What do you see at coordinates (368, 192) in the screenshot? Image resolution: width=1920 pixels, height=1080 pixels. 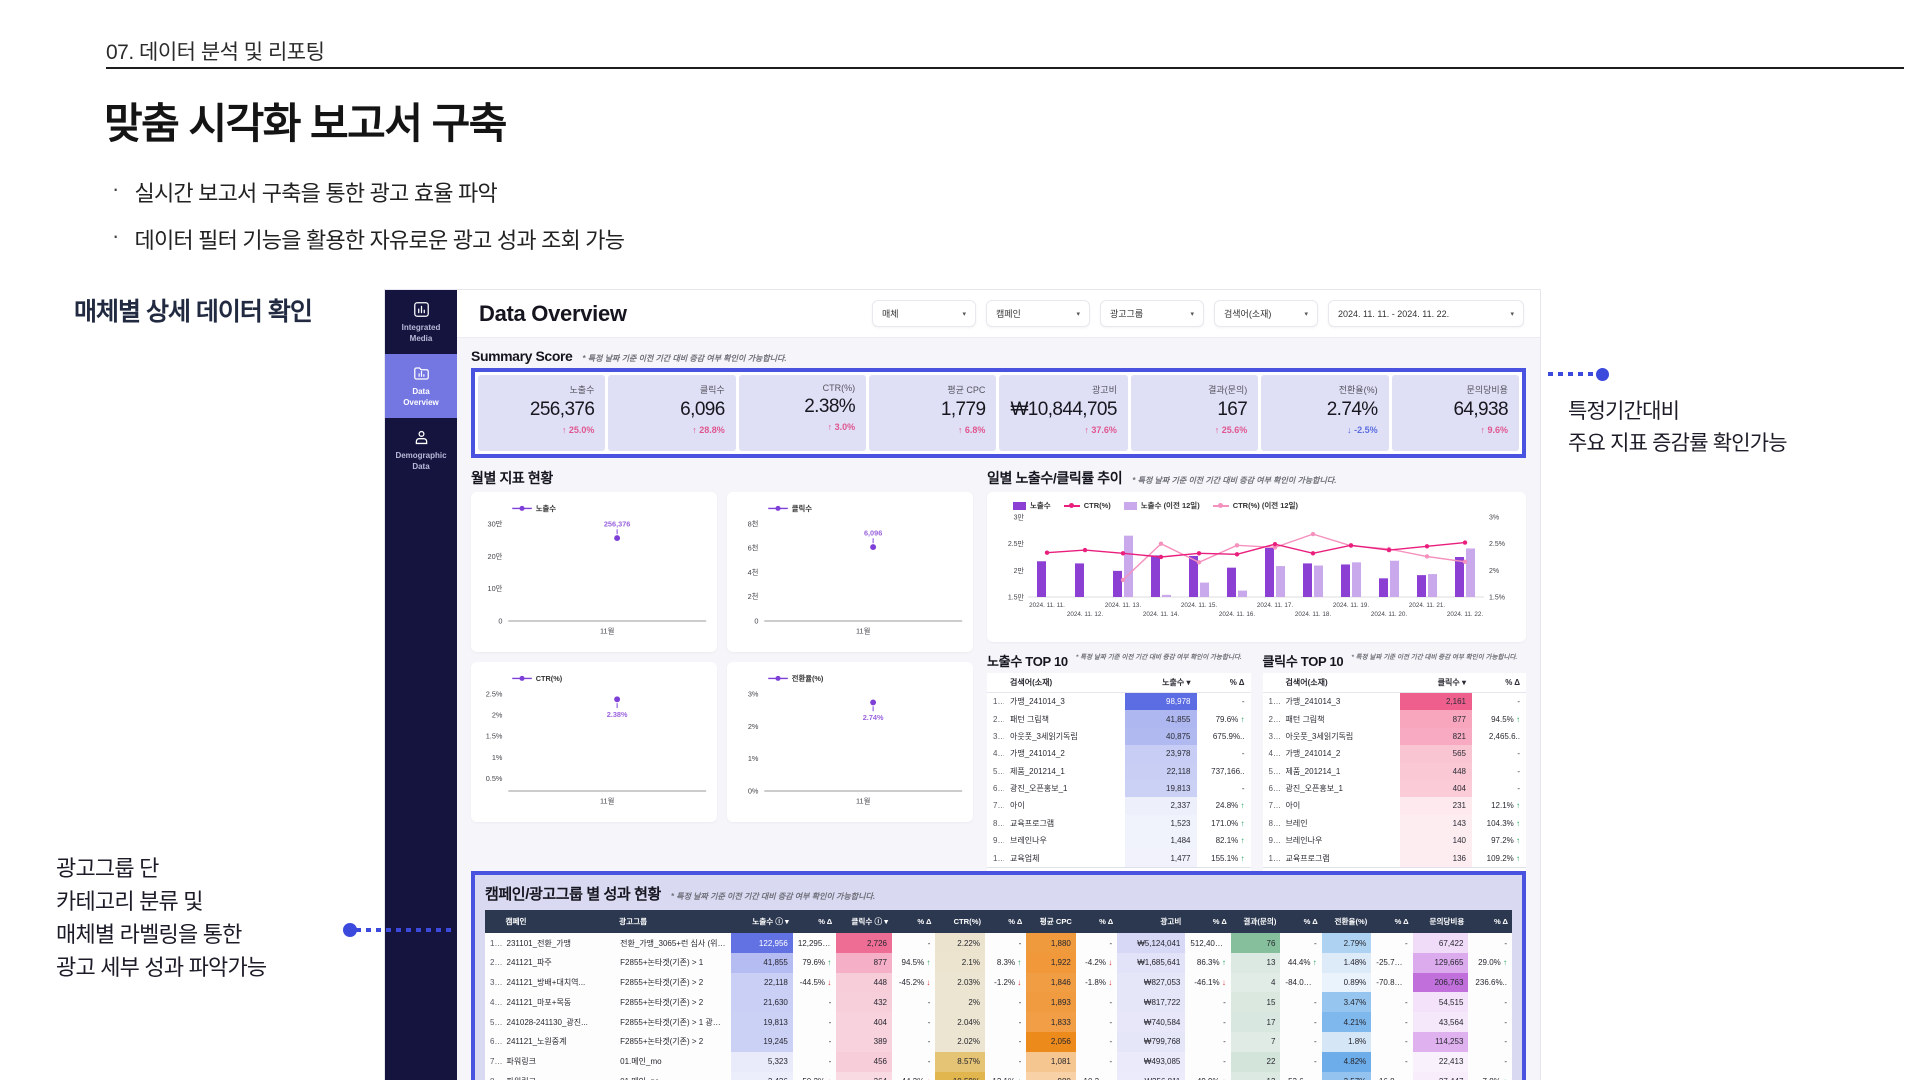 I see `bullet-item: · 실시간 보고서 구축을 통한 광고 효율 파악` at bounding box center [368, 192].